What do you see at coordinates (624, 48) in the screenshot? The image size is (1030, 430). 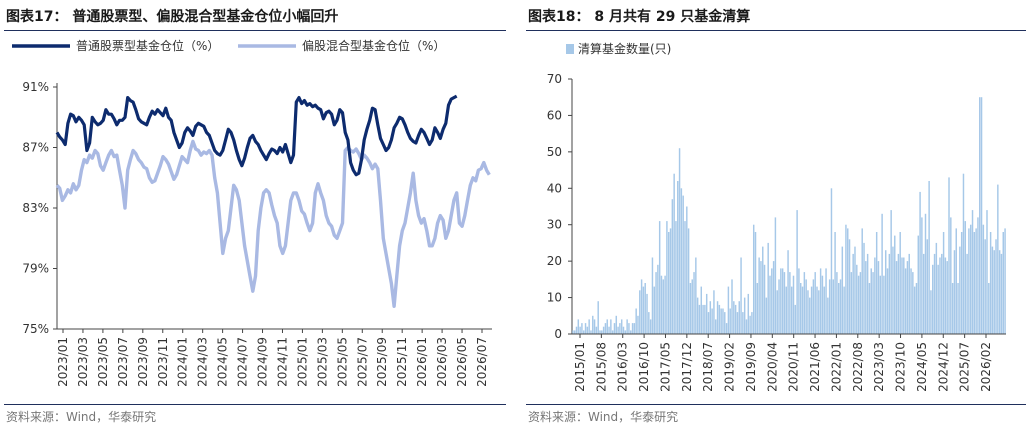 I see `legend-label: 清算基金数量(只)` at bounding box center [624, 48].